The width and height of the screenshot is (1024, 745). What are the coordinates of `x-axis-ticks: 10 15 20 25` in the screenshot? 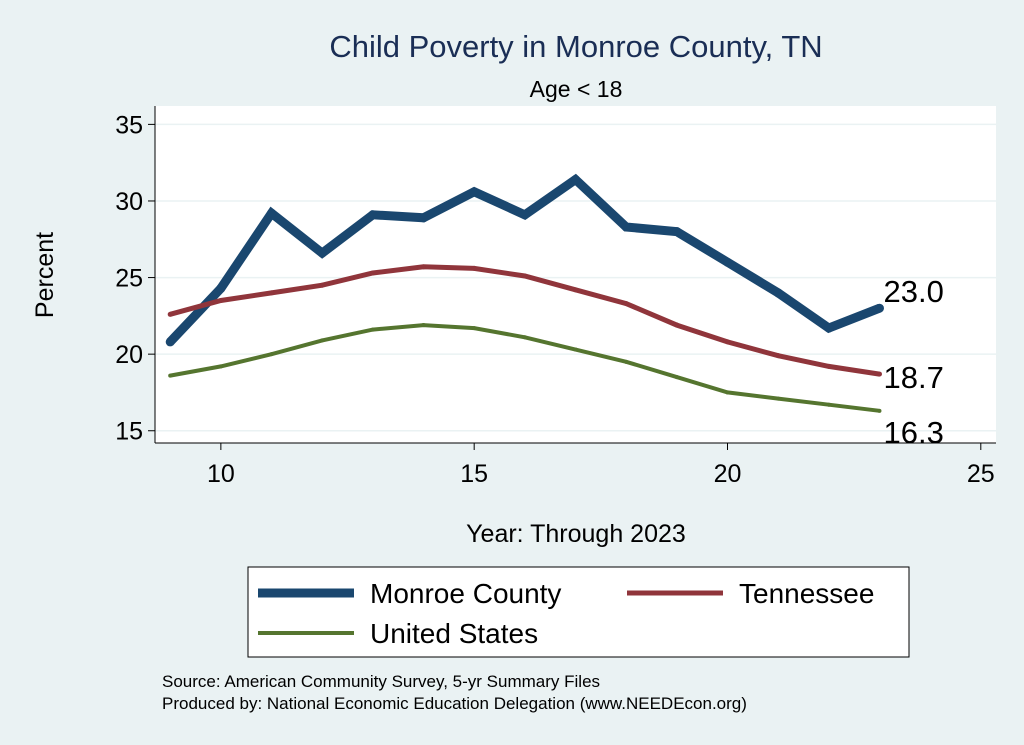 It's located at (601, 465).